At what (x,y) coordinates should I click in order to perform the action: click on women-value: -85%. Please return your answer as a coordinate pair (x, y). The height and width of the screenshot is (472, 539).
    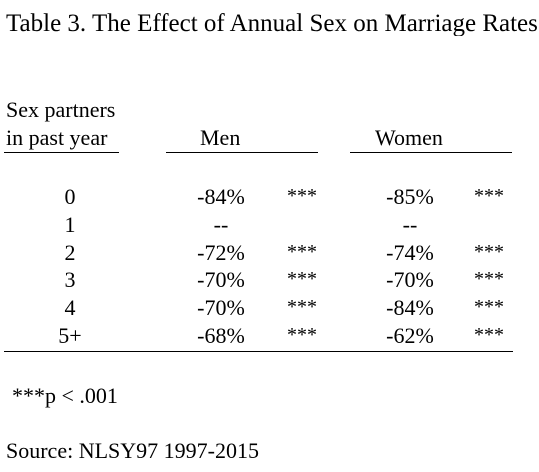
    Looking at the image, I should click on (410, 196).